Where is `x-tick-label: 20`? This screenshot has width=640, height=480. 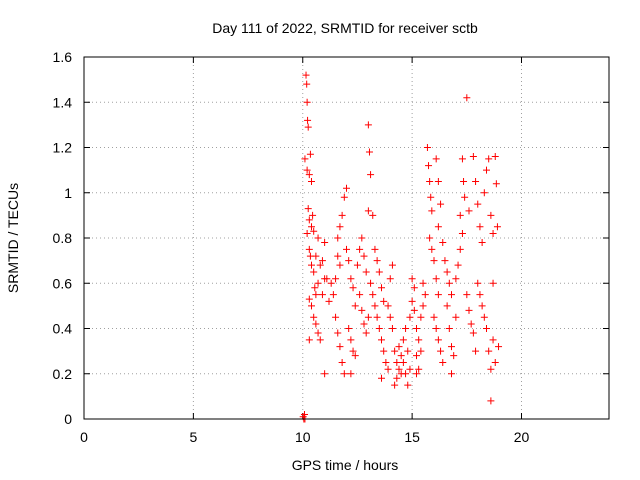
x-tick-label: 20 is located at coordinates (522, 437).